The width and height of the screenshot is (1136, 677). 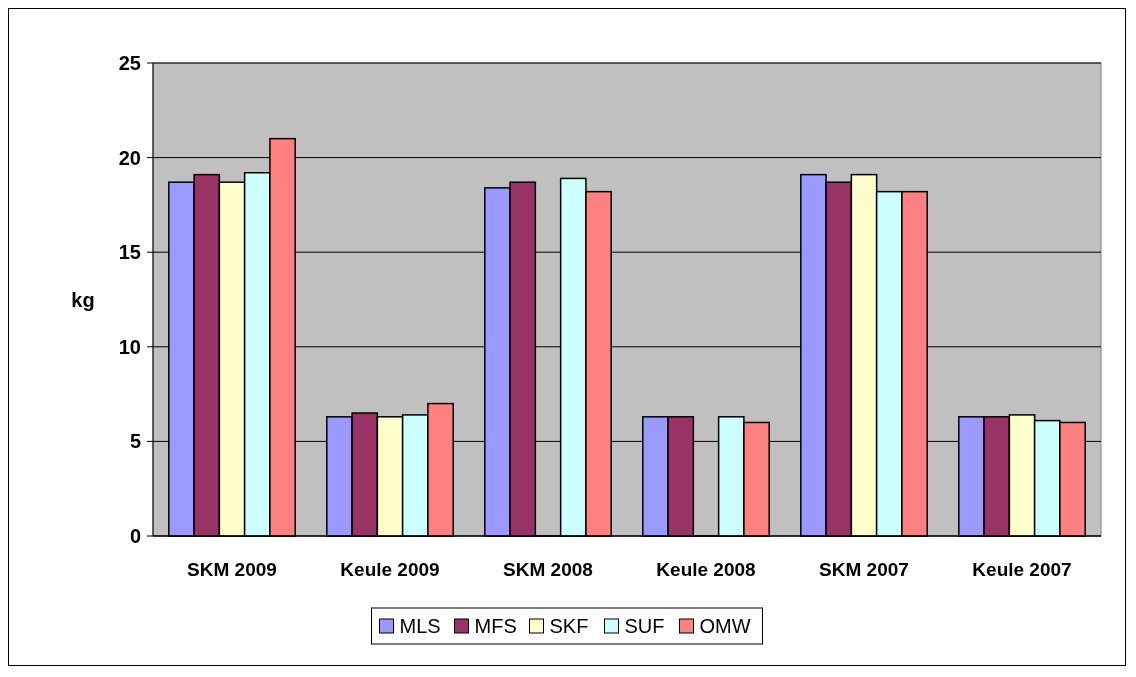 I want to click on y-tick-label: 25, so click(x=129, y=63).